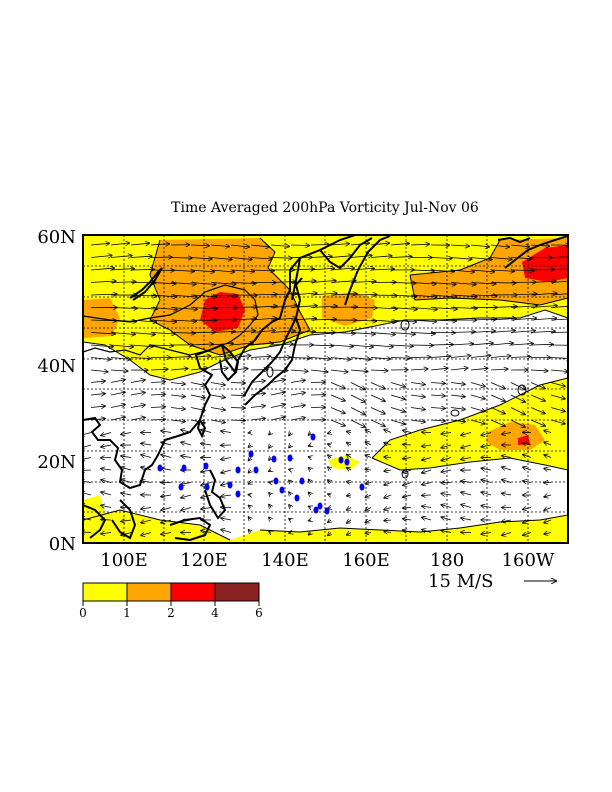 The height and width of the screenshot is (792, 612). I want to click on lon-label-180: 180, so click(447, 560).